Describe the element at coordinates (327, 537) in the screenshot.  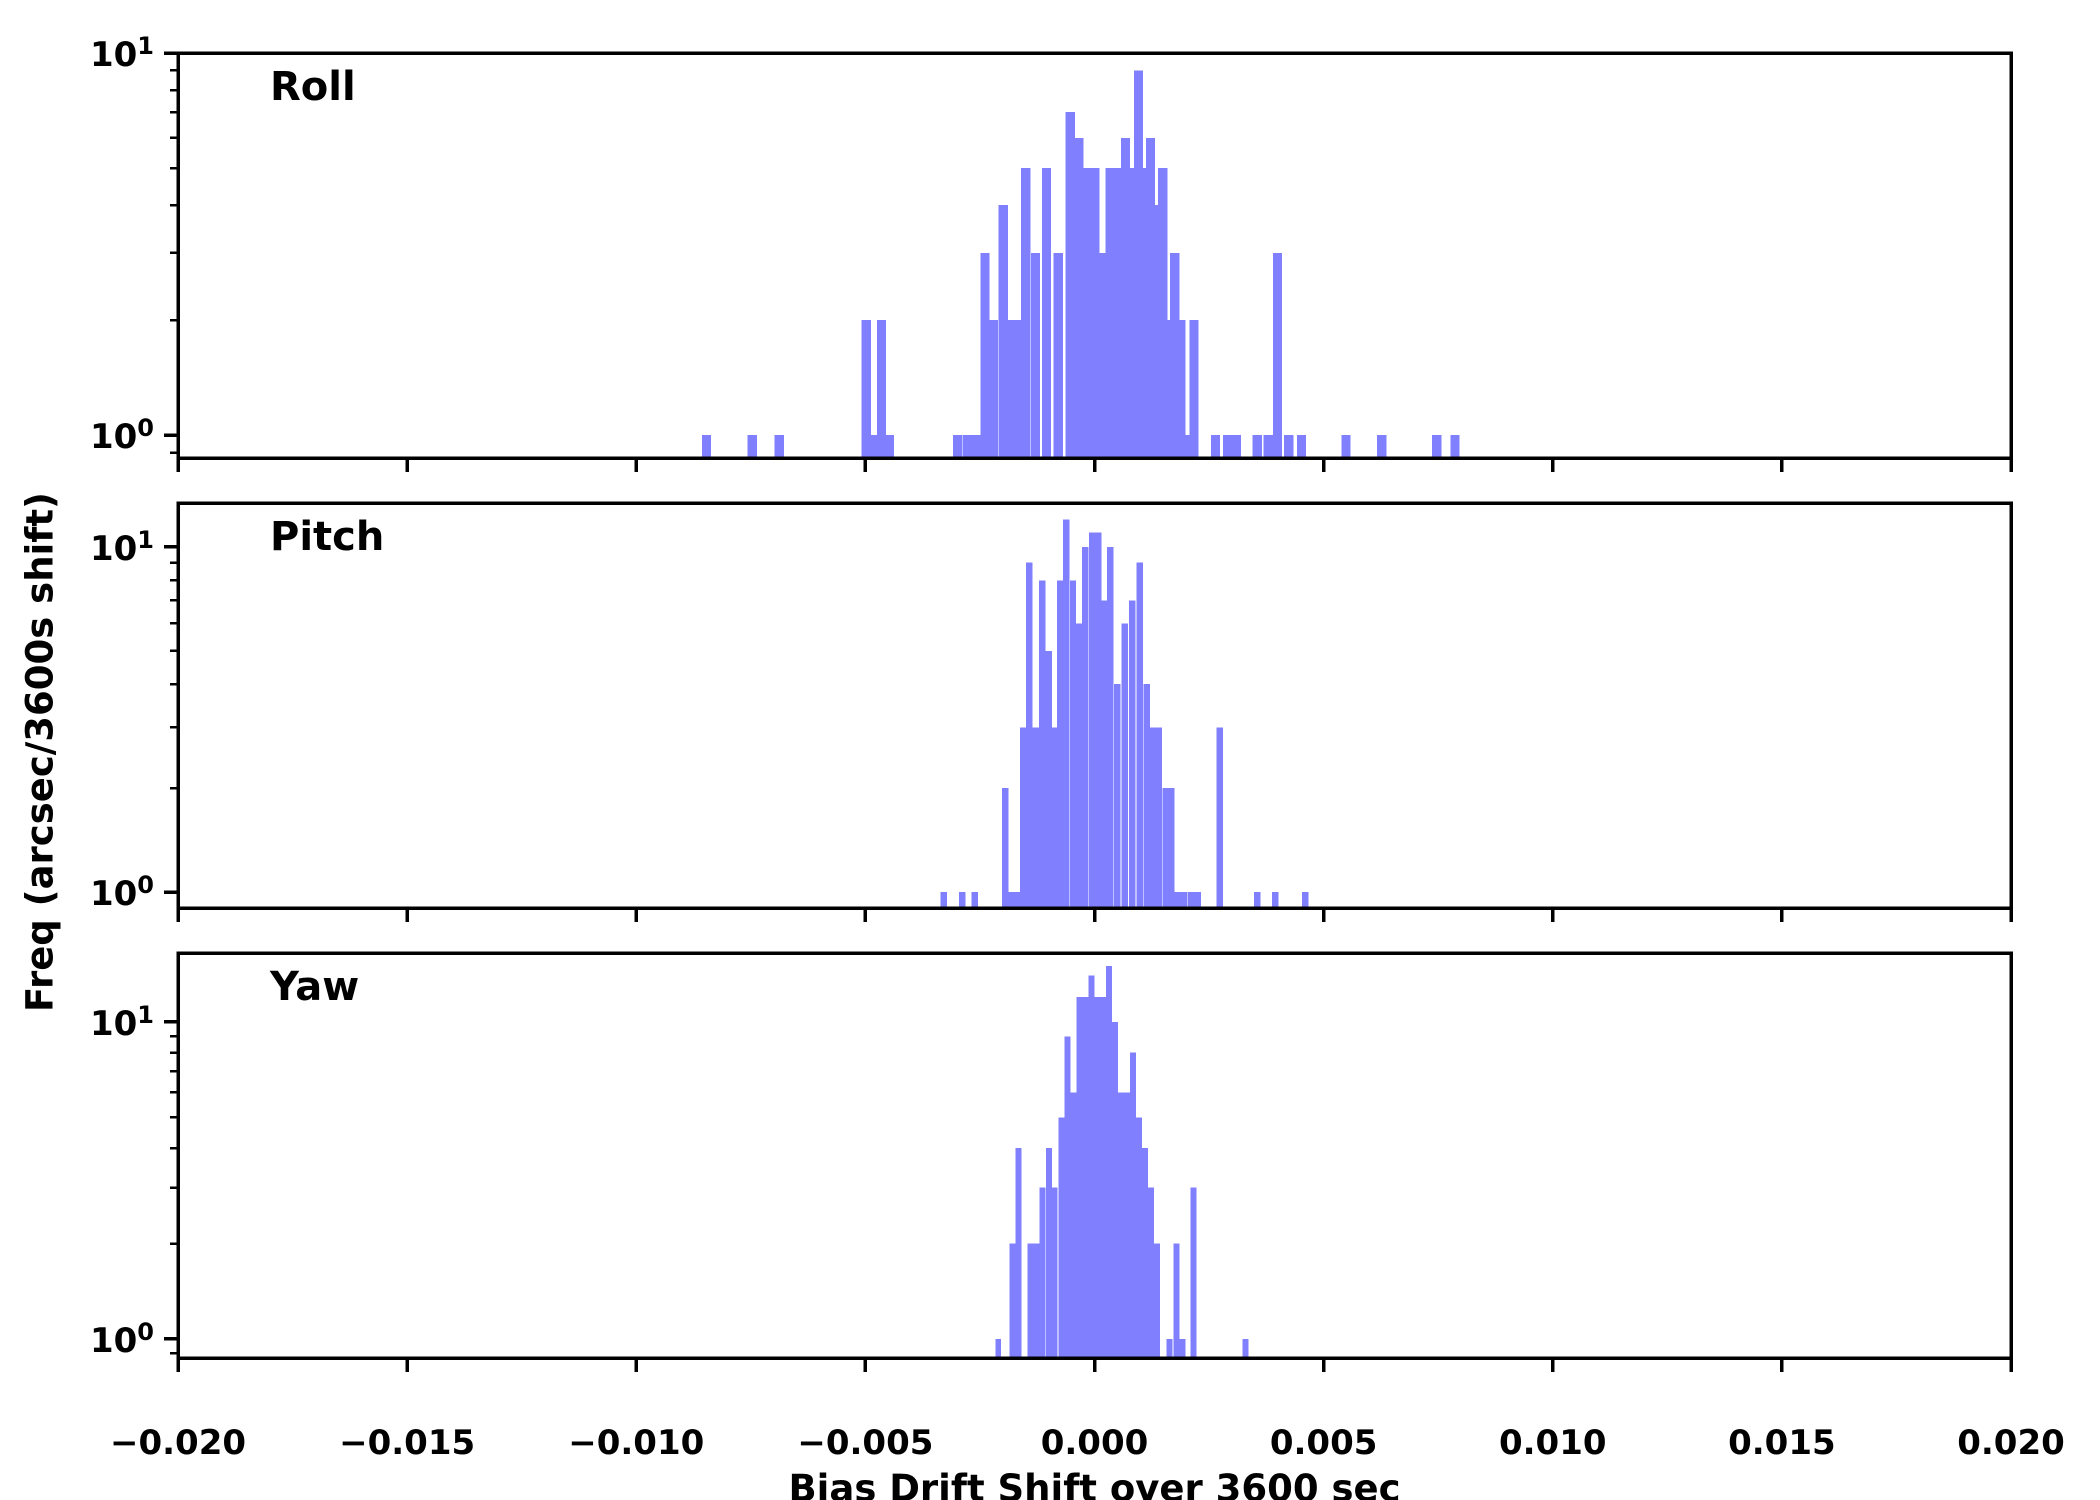
I see `panel-title-pitch: Pitch` at that location.